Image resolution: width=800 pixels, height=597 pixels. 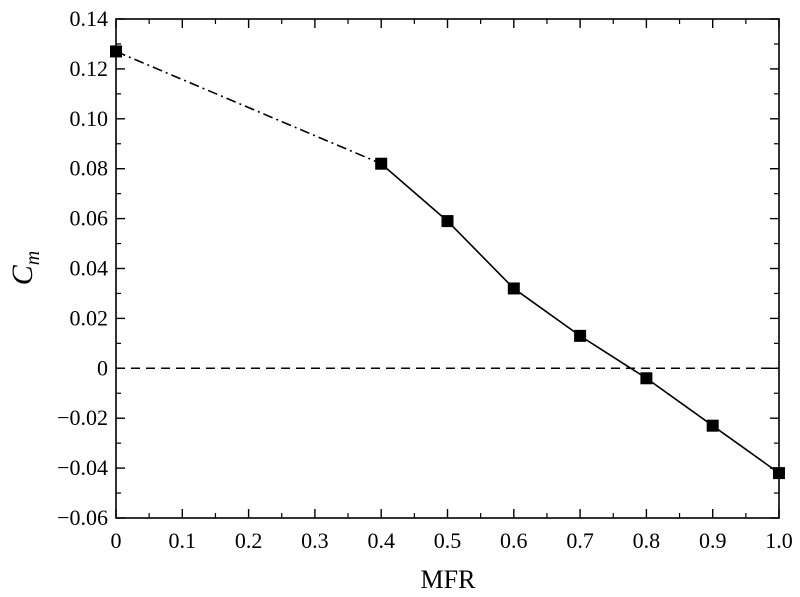 What do you see at coordinates (33, 258) in the screenshot?
I see `y-axis-title-sub: m` at bounding box center [33, 258].